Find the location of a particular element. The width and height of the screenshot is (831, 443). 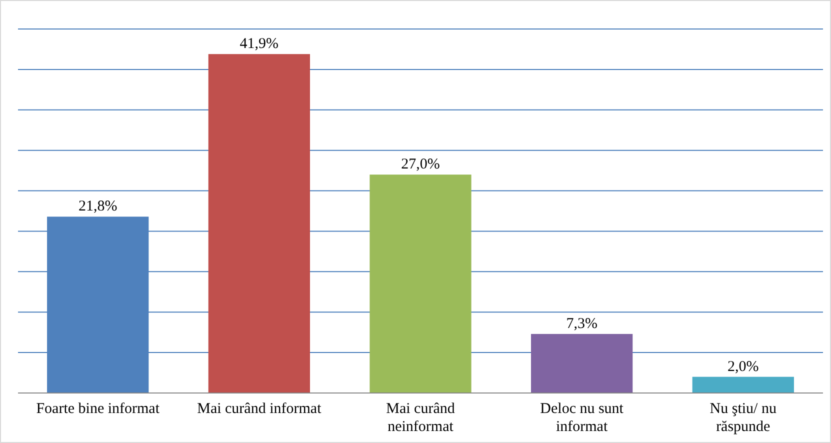

data-label: 27,0% is located at coordinates (420, 164).